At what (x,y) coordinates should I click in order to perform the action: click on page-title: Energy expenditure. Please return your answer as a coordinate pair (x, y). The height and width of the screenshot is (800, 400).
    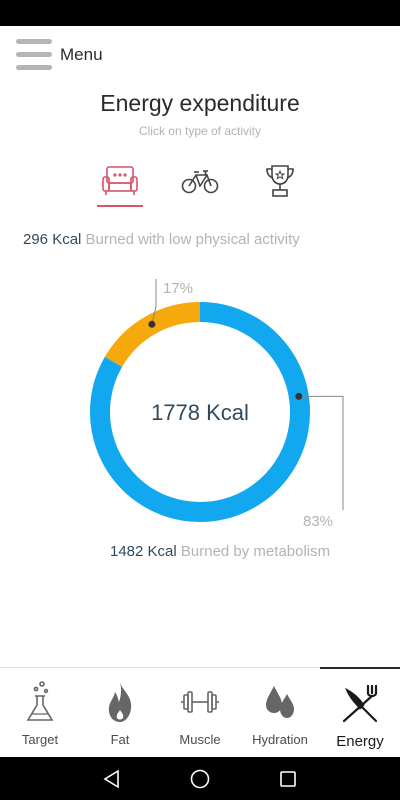
    Looking at the image, I should click on (200, 103).